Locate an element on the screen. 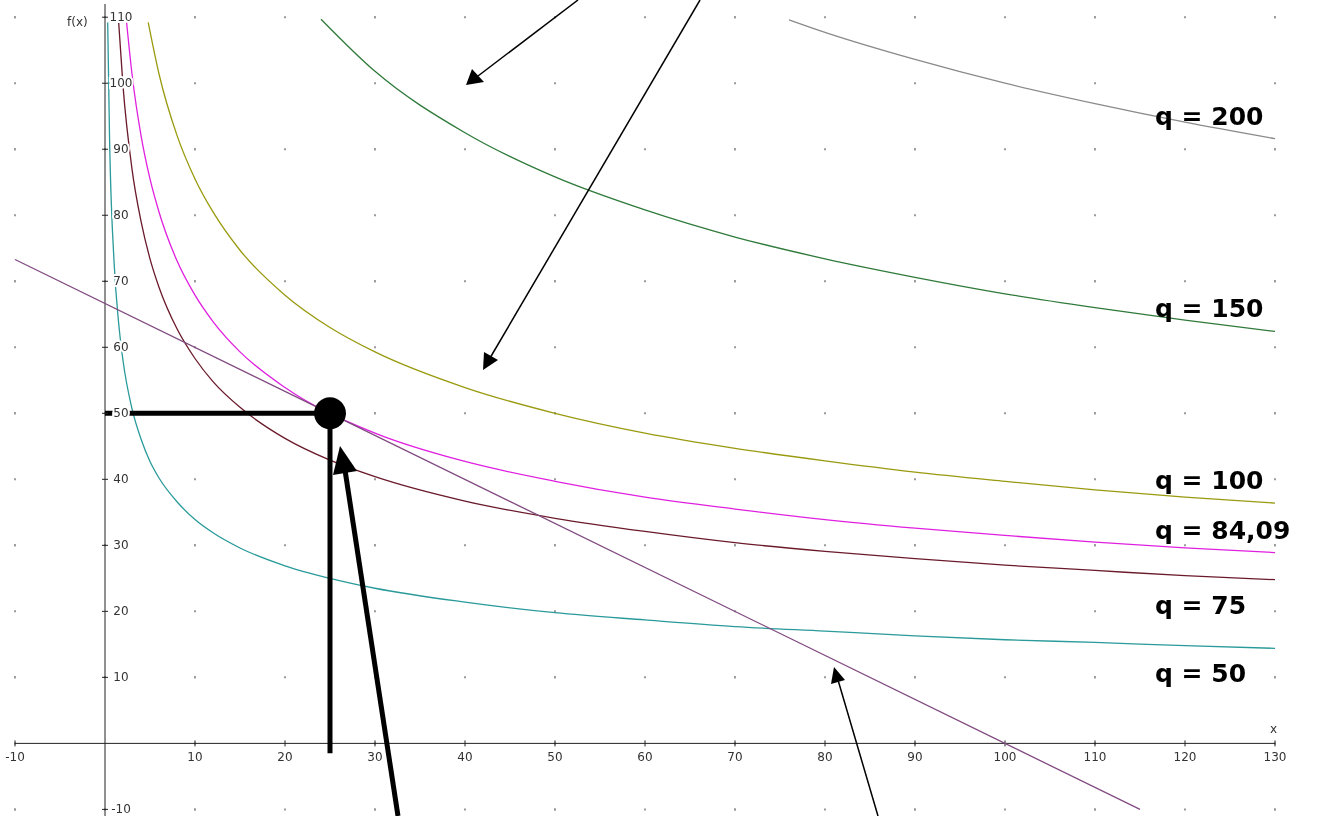  y-tick-label: 30 is located at coordinates (121, 545).